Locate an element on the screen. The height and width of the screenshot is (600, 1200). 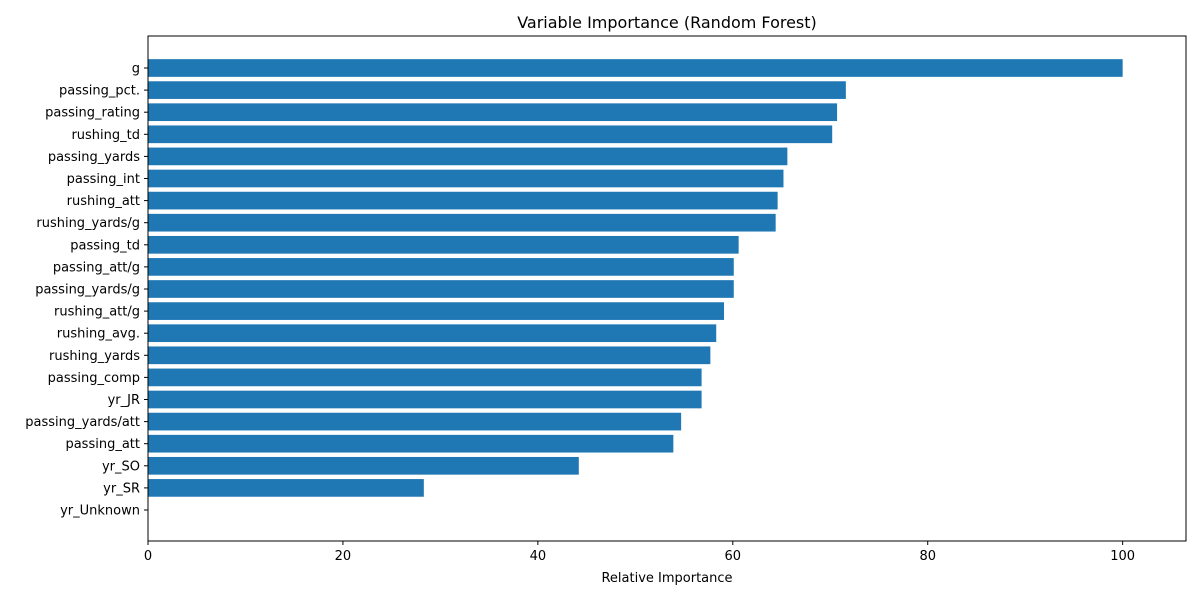
y-tick-label: rushing_yards is located at coordinates (94, 356).